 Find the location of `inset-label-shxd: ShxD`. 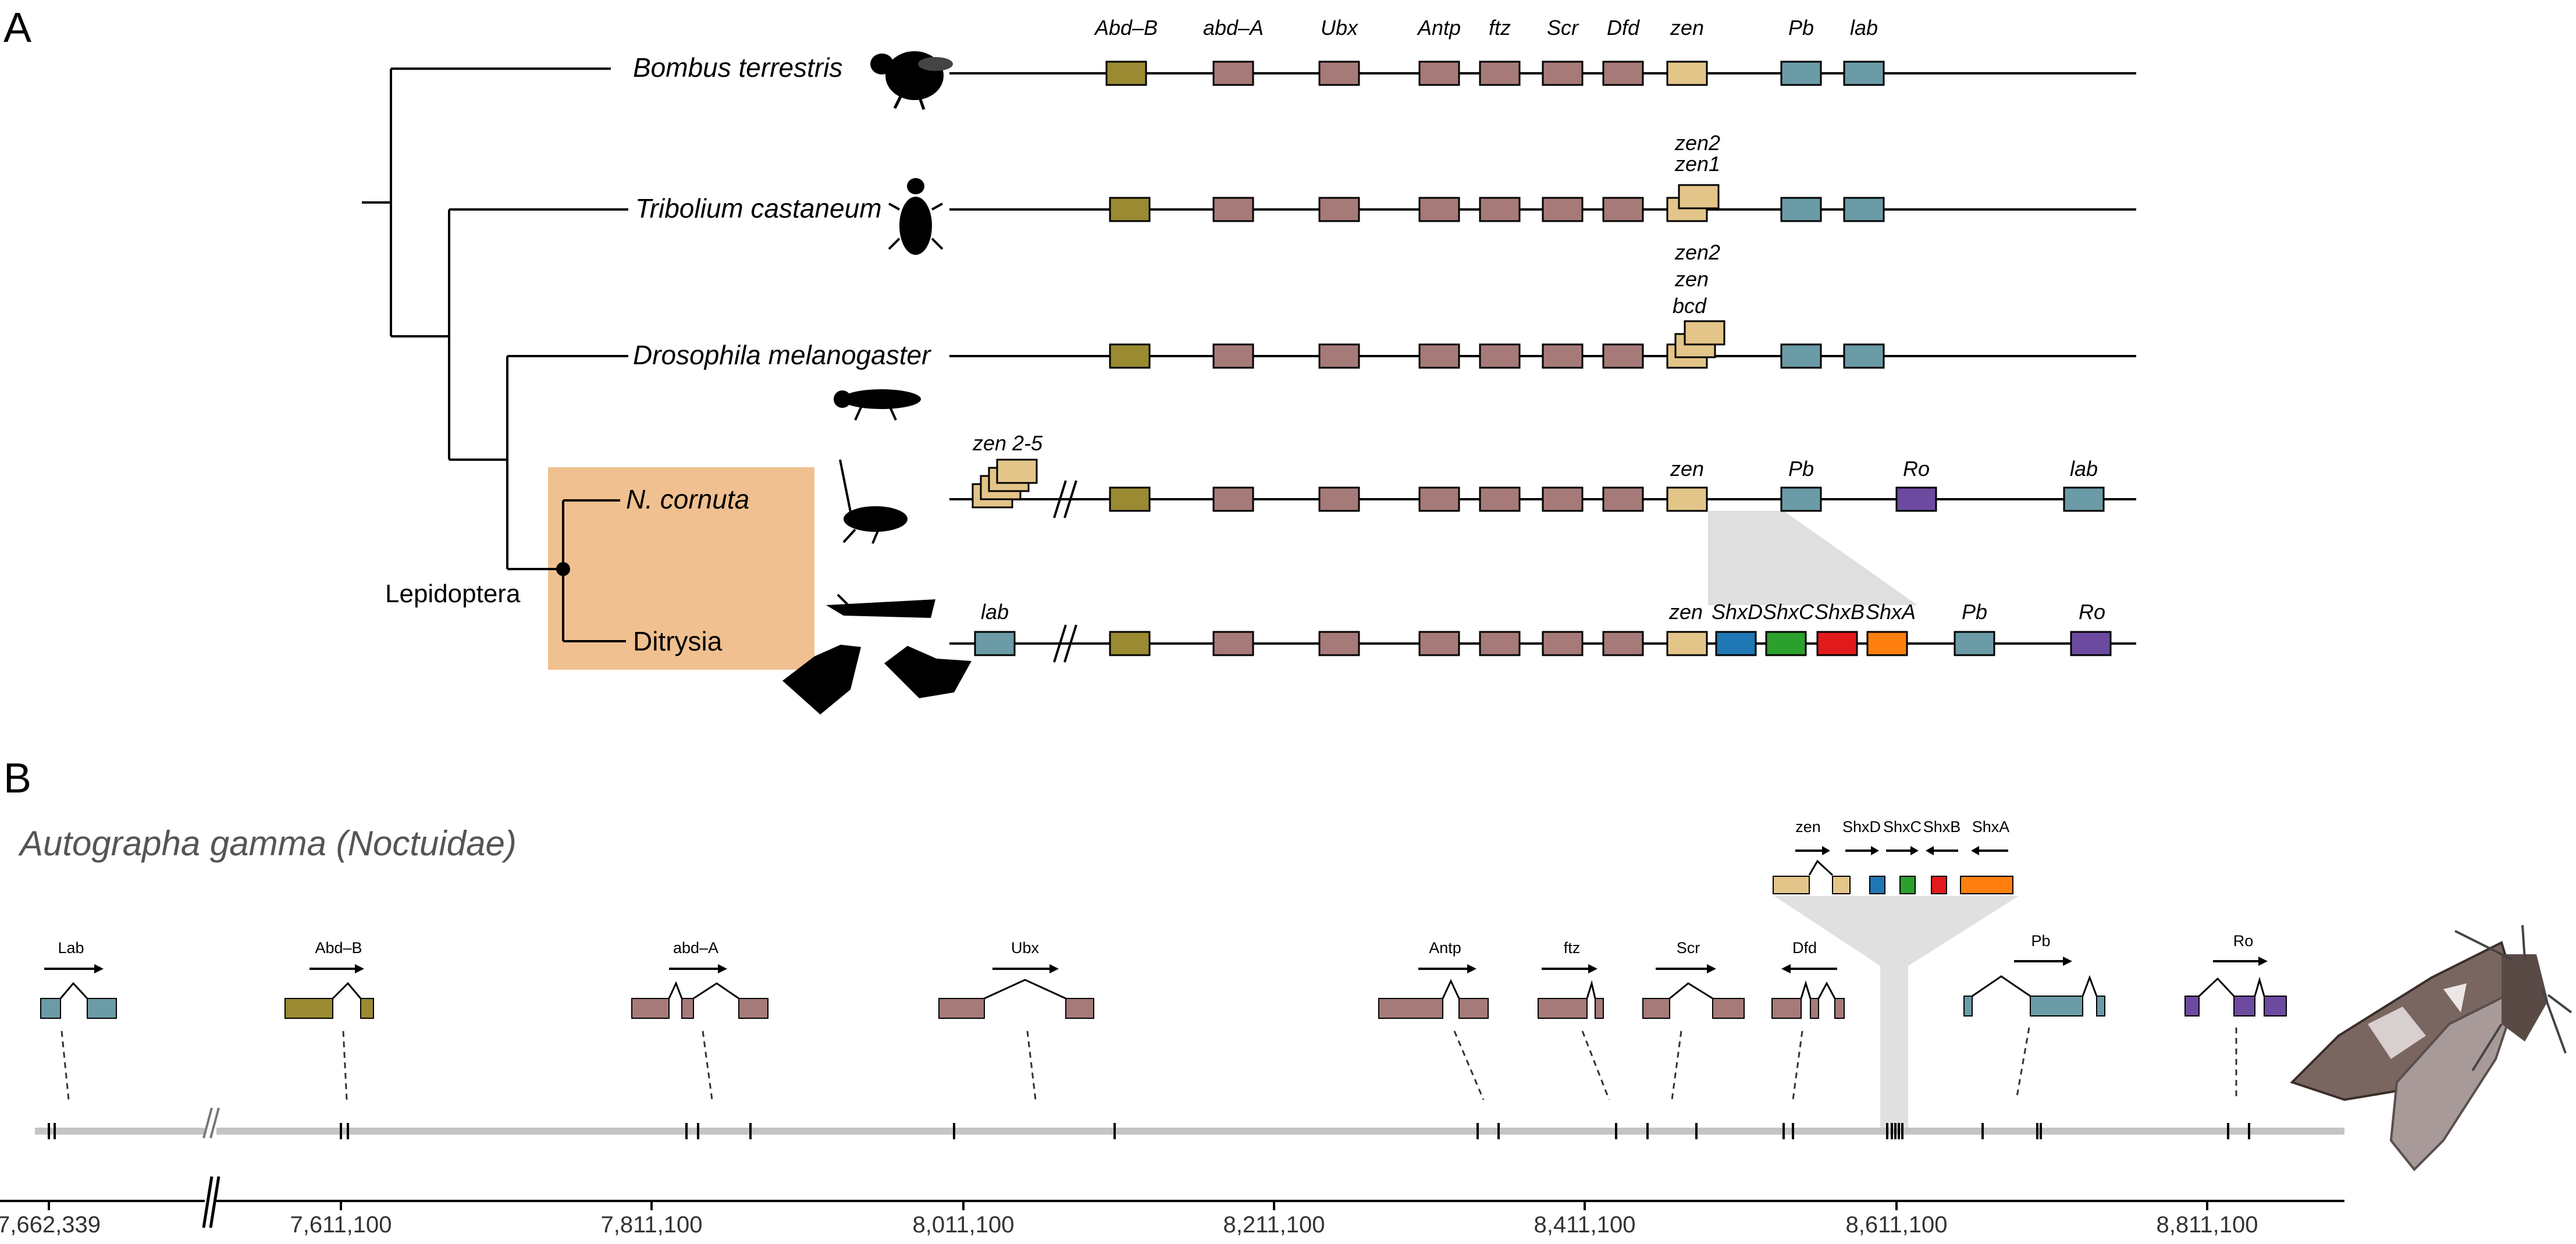

inset-label-shxd: ShxD is located at coordinates (1862, 827).